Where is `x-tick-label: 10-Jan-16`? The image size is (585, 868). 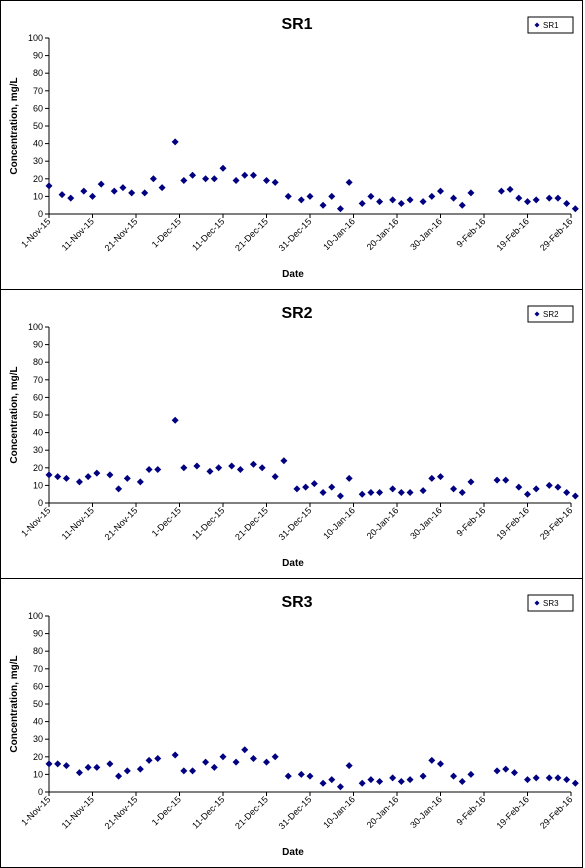
x-tick-label: 10-Jan-16 is located at coordinates (339, 523).